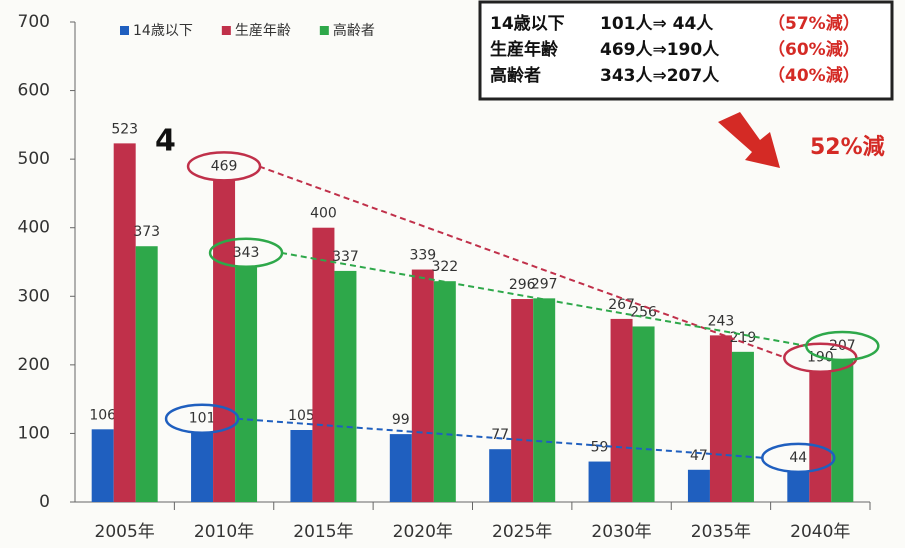 This screenshot has width=905, height=548. I want to click on value-label: 296, so click(522, 285).